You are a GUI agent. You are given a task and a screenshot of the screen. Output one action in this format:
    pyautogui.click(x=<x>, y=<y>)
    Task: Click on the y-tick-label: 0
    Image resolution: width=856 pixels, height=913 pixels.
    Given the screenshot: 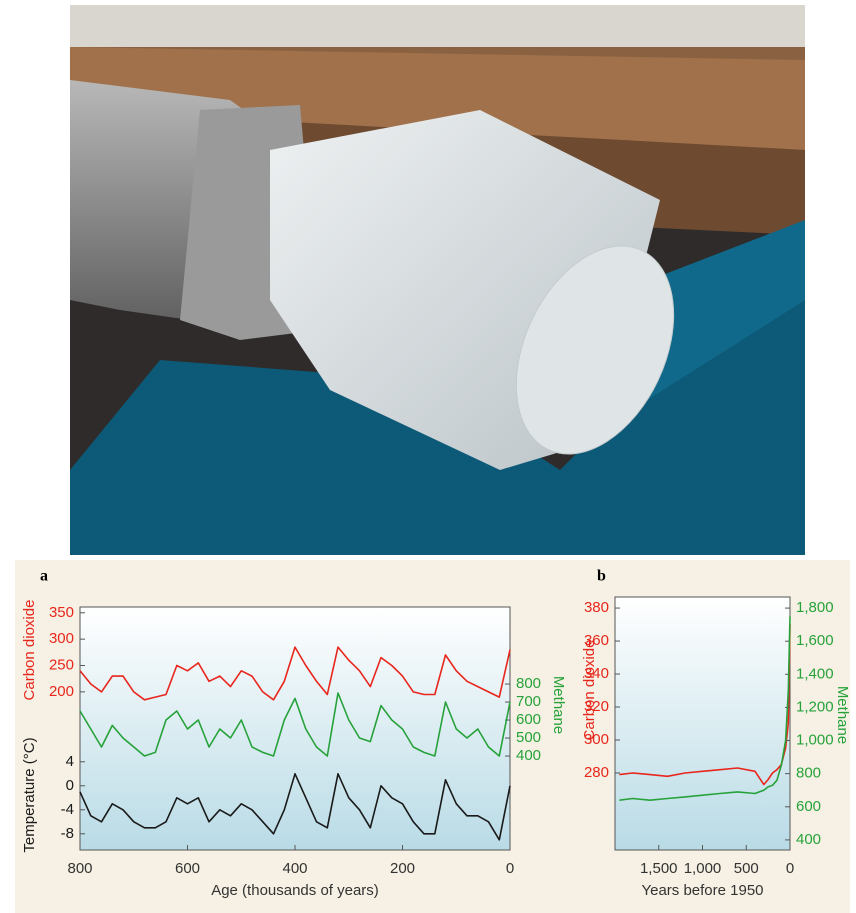 What is the action you would take?
    pyautogui.click(x=70, y=785)
    